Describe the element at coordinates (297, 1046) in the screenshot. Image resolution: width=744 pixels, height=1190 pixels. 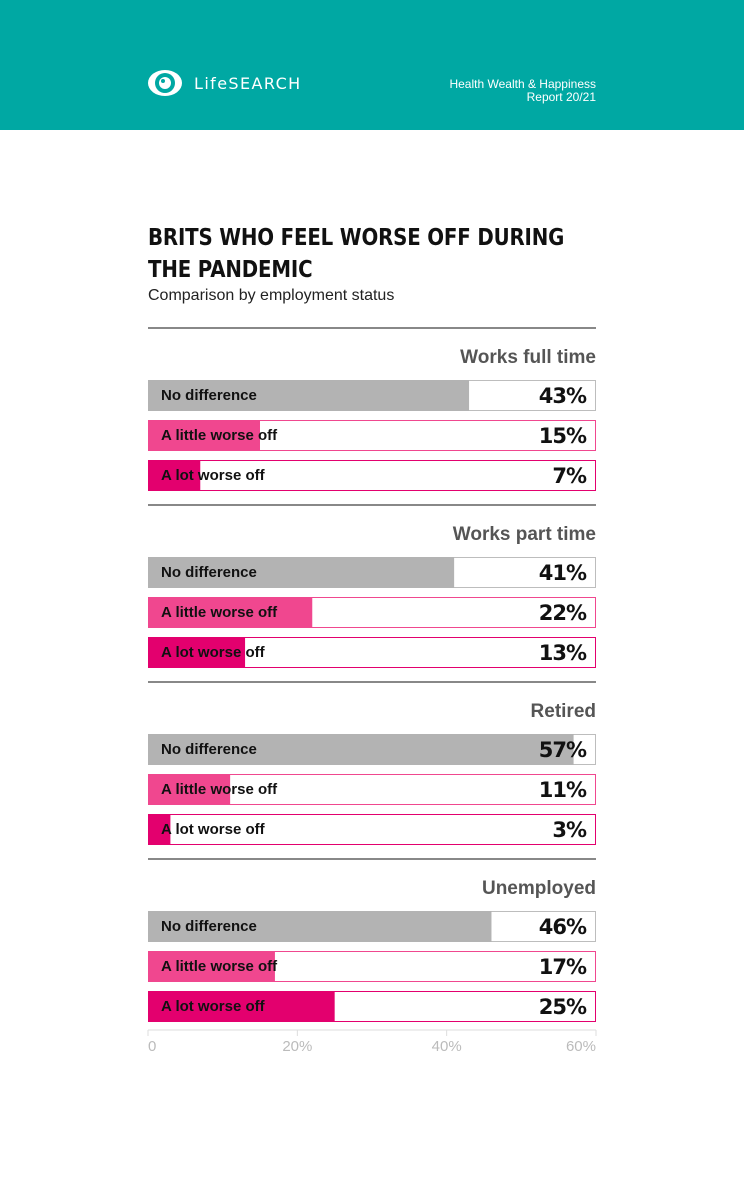
I see `x-tick-label: 20%` at that location.